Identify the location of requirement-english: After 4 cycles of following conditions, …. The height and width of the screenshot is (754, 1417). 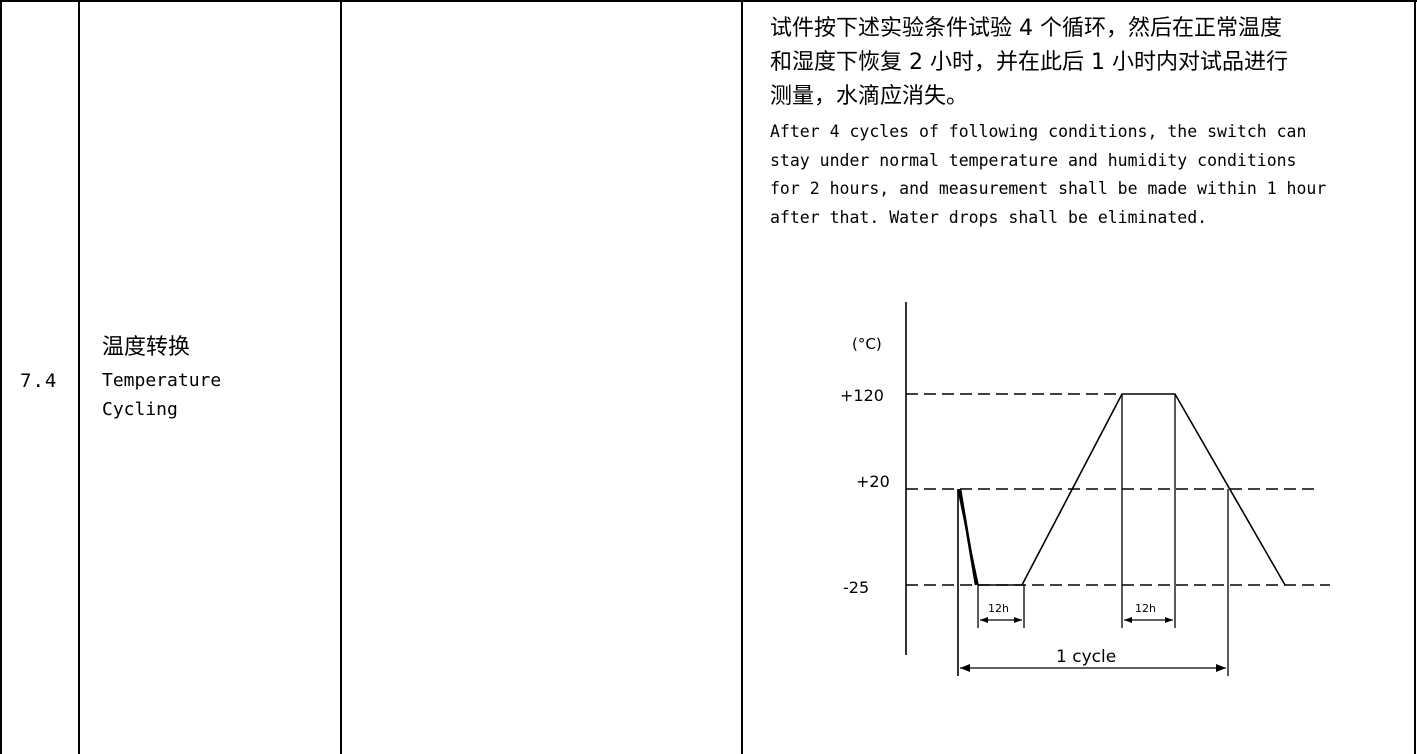
(1048, 174).